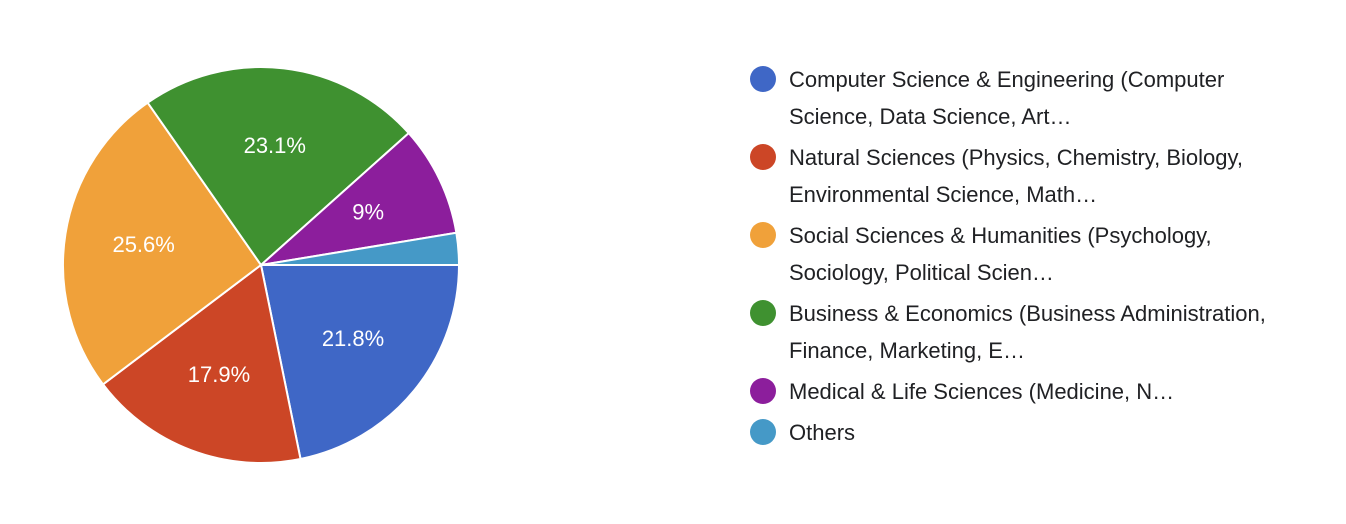 This screenshot has height=524, width=1346. What do you see at coordinates (822, 432) in the screenshot?
I see `legend-label: Others` at bounding box center [822, 432].